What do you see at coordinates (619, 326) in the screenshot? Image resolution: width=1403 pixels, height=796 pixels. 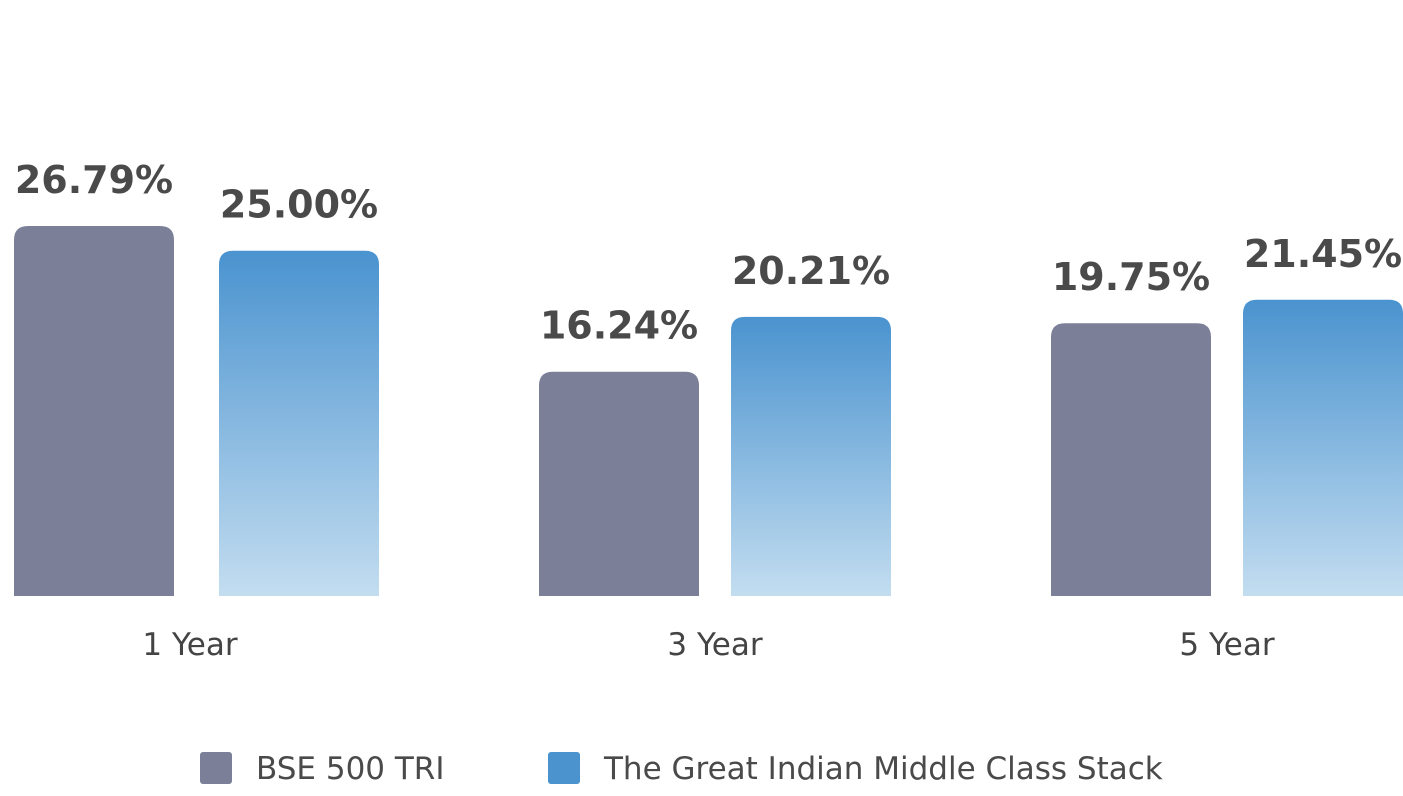 I see `bar-bse500-3-year-value-label: 16.24%` at bounding box center [619, 326].